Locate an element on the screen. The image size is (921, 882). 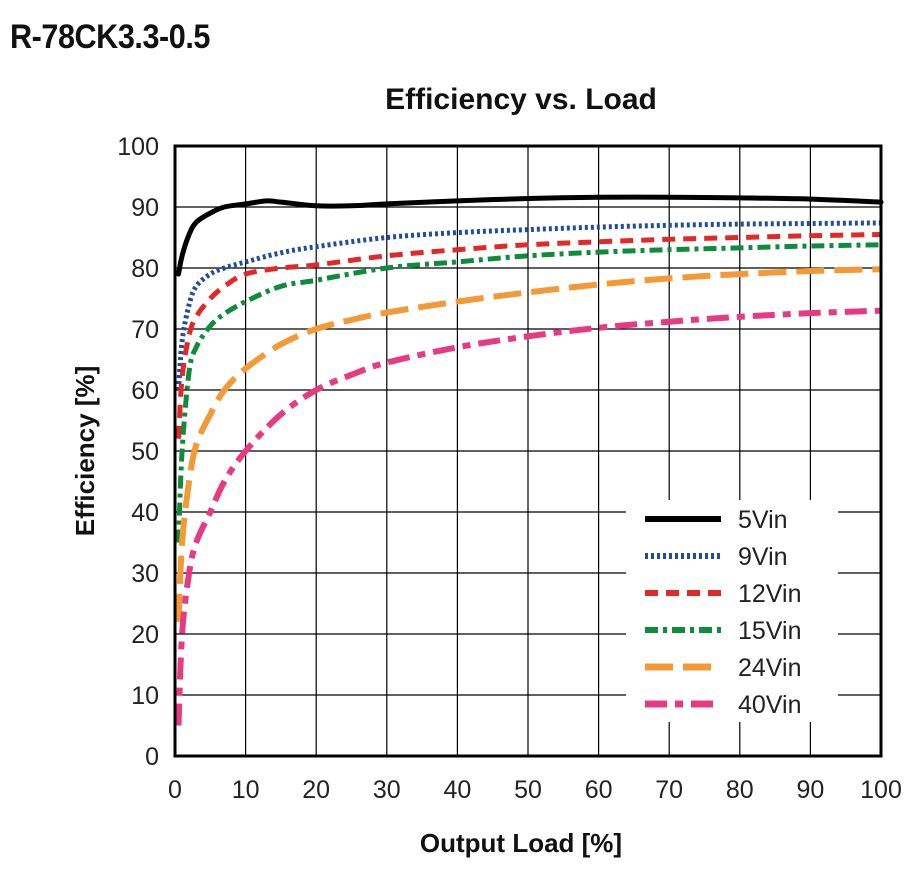
x-tick-label-3: 30 is located at coordinates (387, 790).